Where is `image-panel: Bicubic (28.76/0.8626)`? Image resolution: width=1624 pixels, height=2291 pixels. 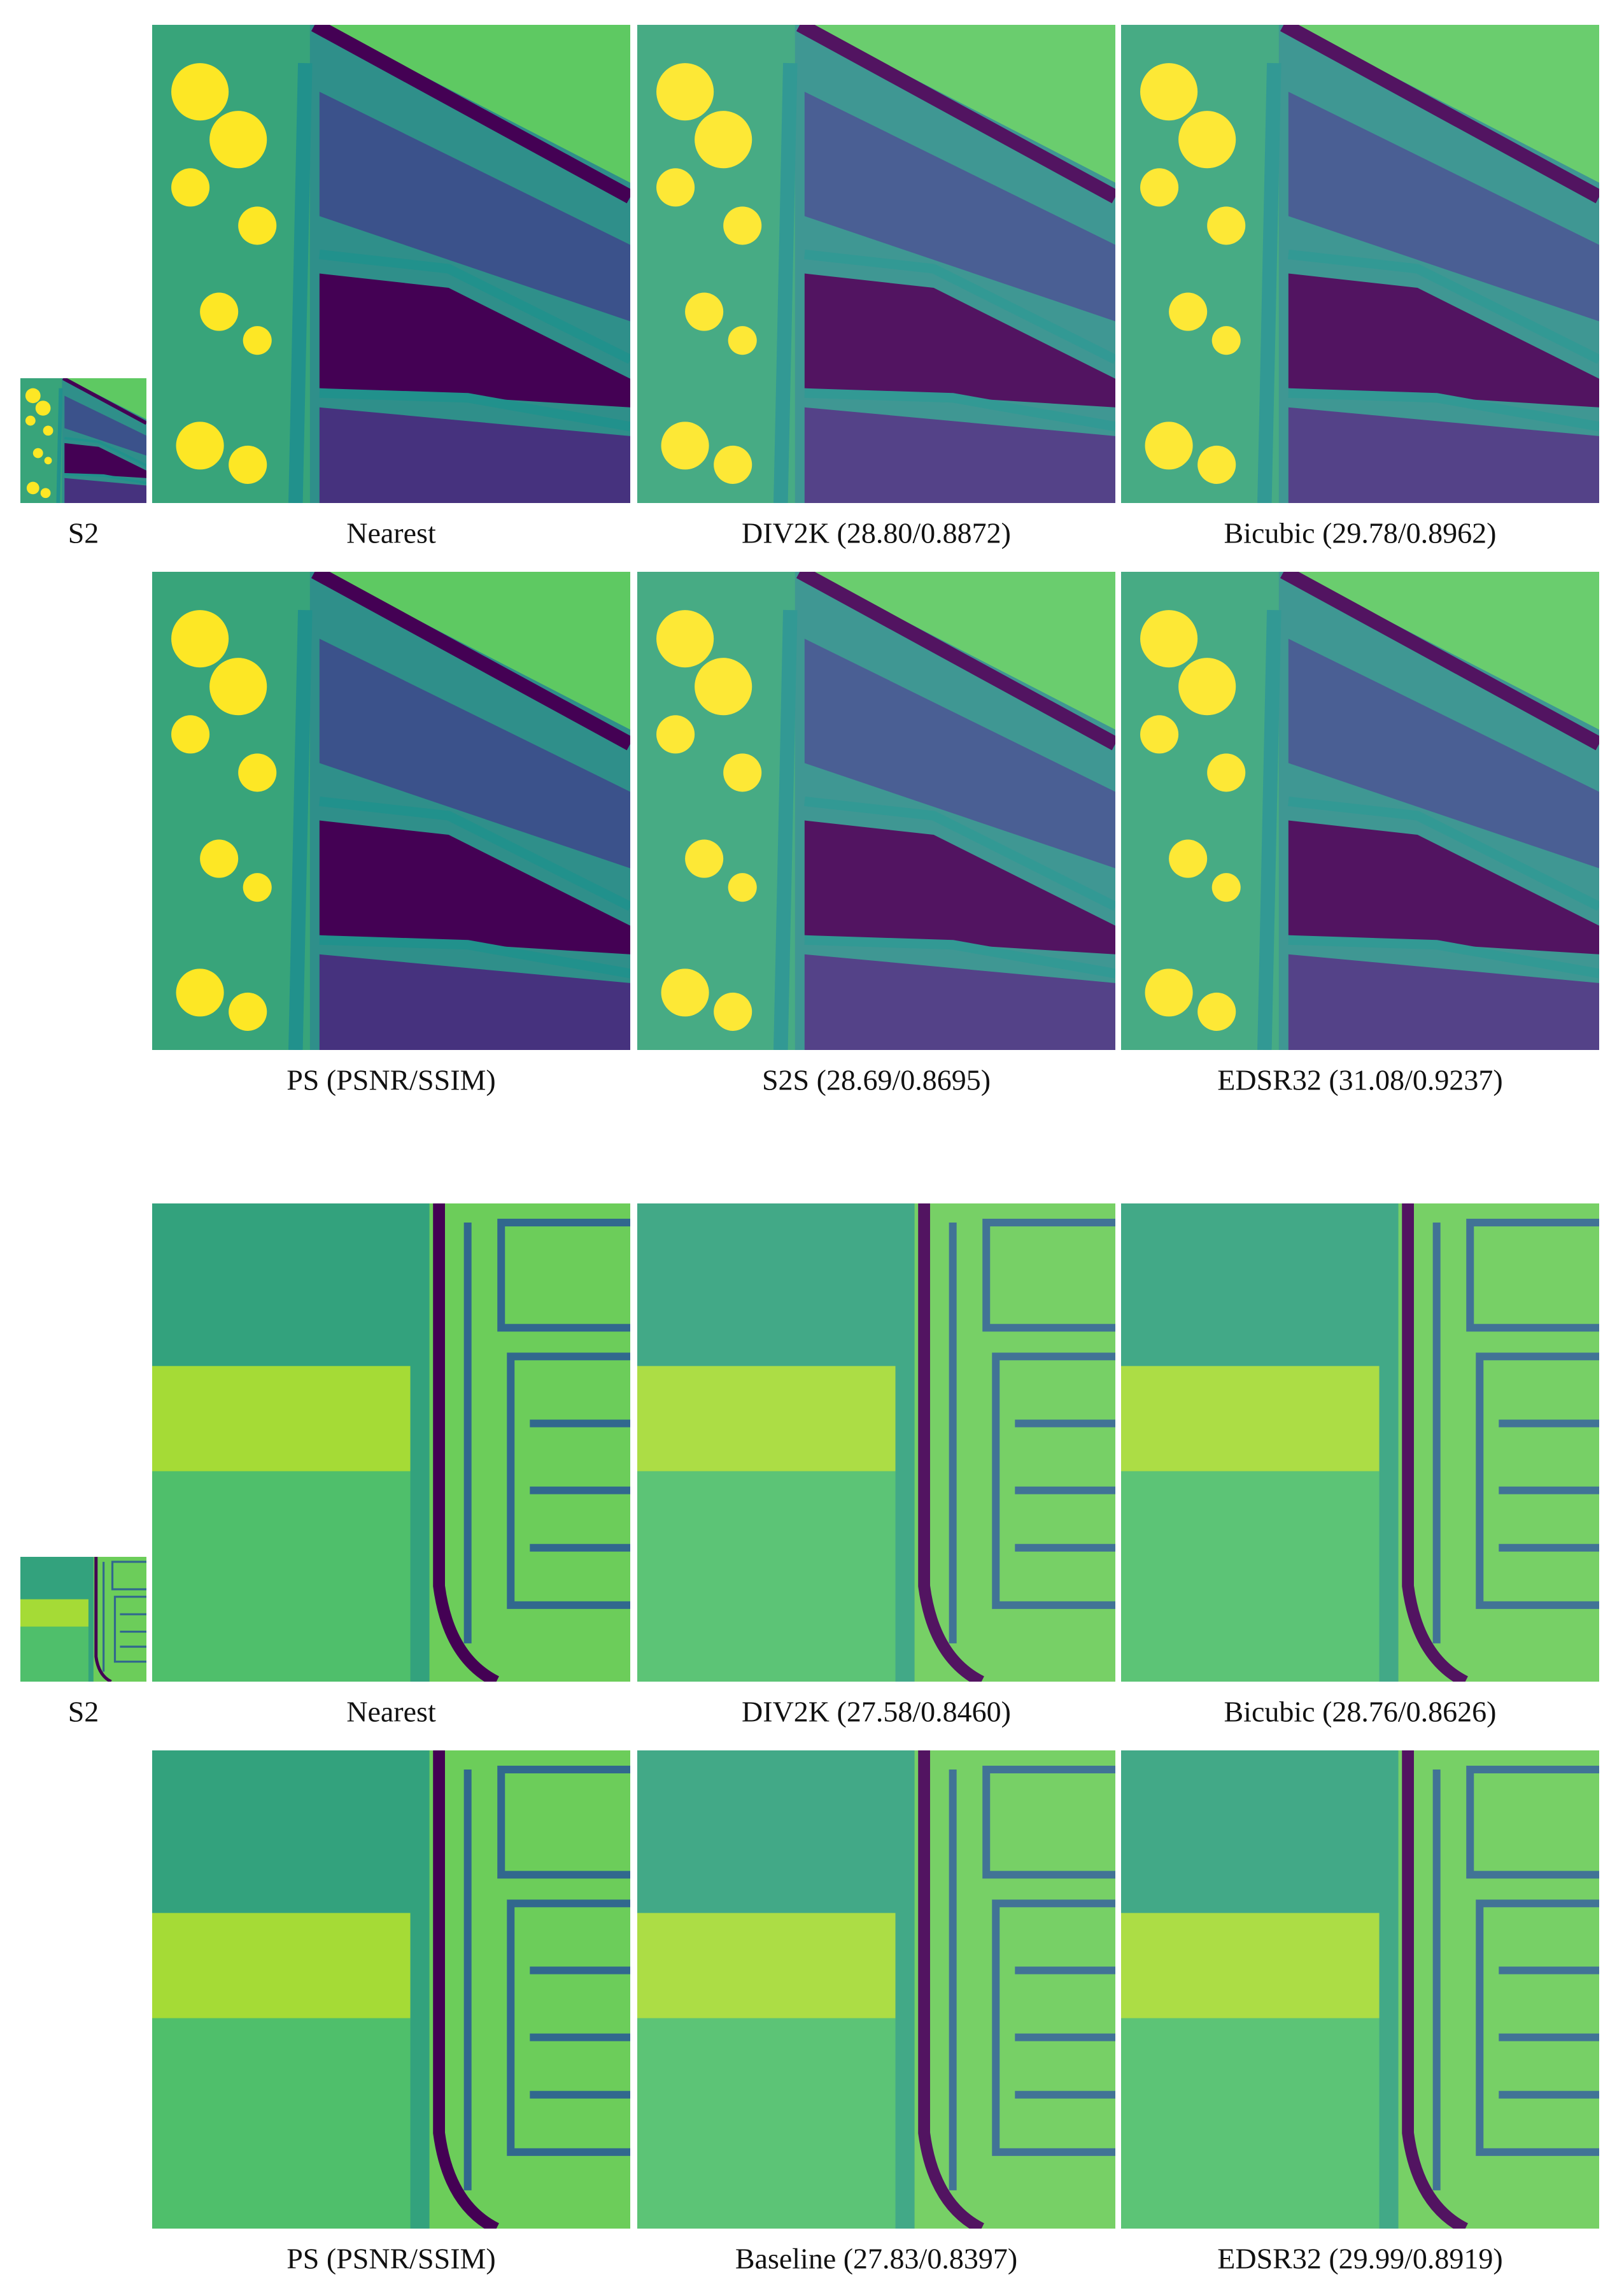 image-panel: Bicubic (28.76/0.8626) is located at coordinates (1372, 1465).